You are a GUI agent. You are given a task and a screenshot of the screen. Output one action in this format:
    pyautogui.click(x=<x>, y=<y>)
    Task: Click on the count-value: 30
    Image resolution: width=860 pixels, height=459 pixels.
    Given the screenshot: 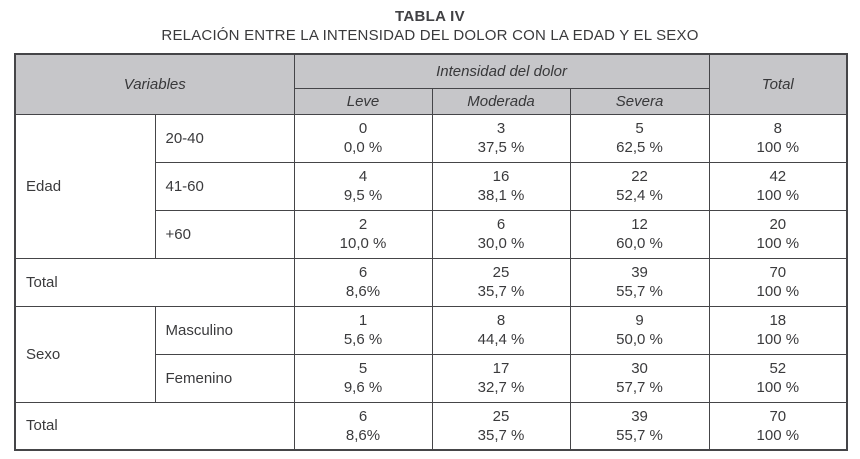 What is the action you would take?
    pyautogui.click(x=639, y=368)
    